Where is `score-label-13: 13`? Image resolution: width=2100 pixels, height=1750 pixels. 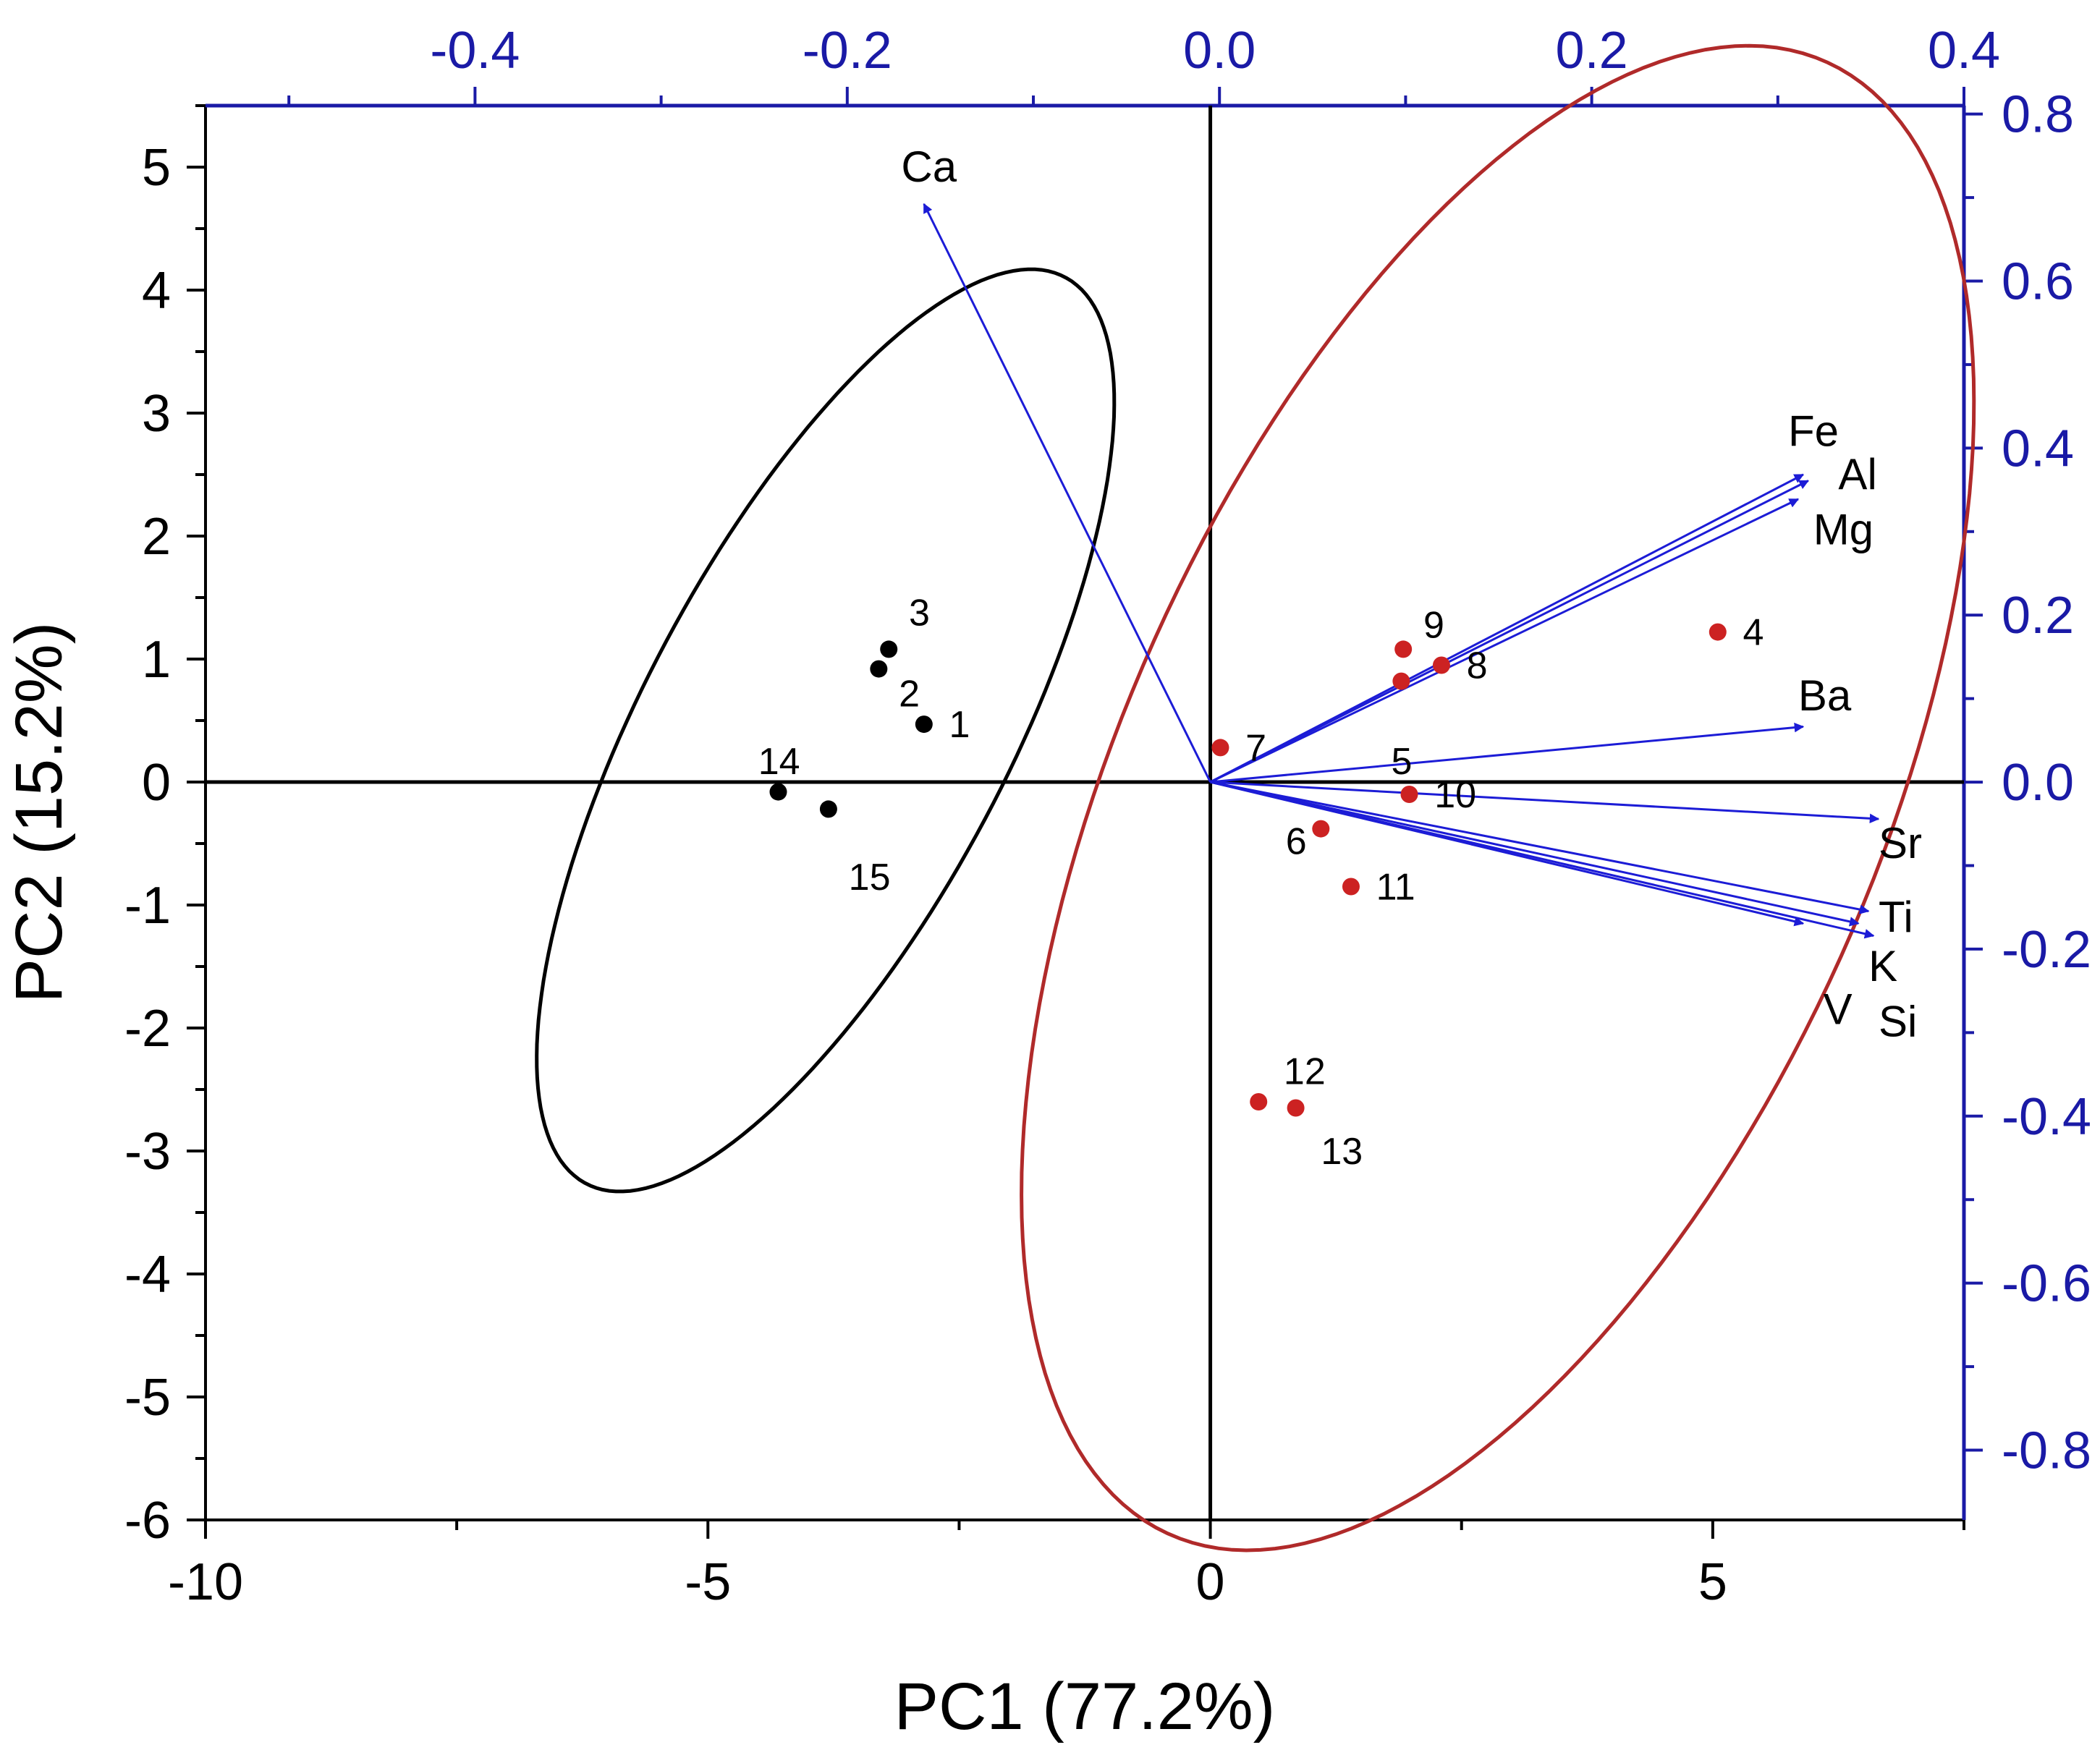
score-label-13: 13 is located at coordinates (1342, 1152).